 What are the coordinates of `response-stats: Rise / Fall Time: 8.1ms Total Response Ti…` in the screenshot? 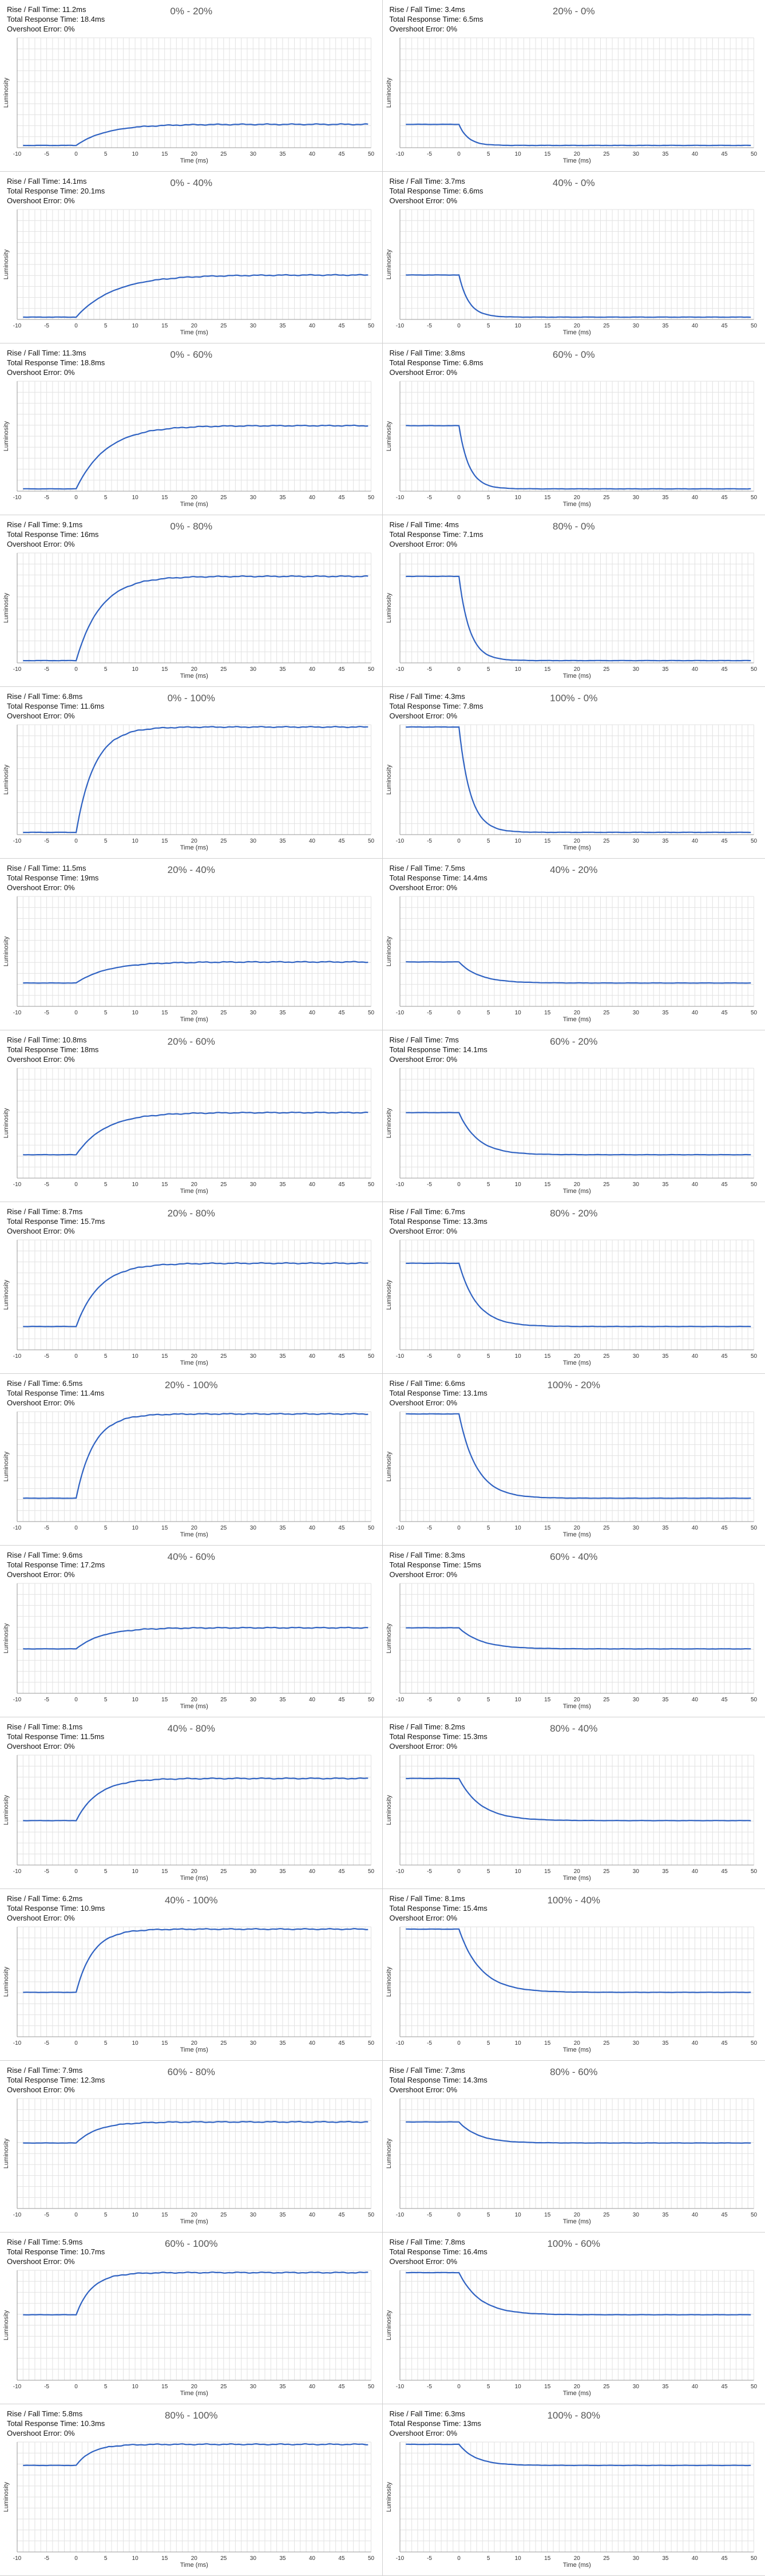 It's located at (55, 1736).